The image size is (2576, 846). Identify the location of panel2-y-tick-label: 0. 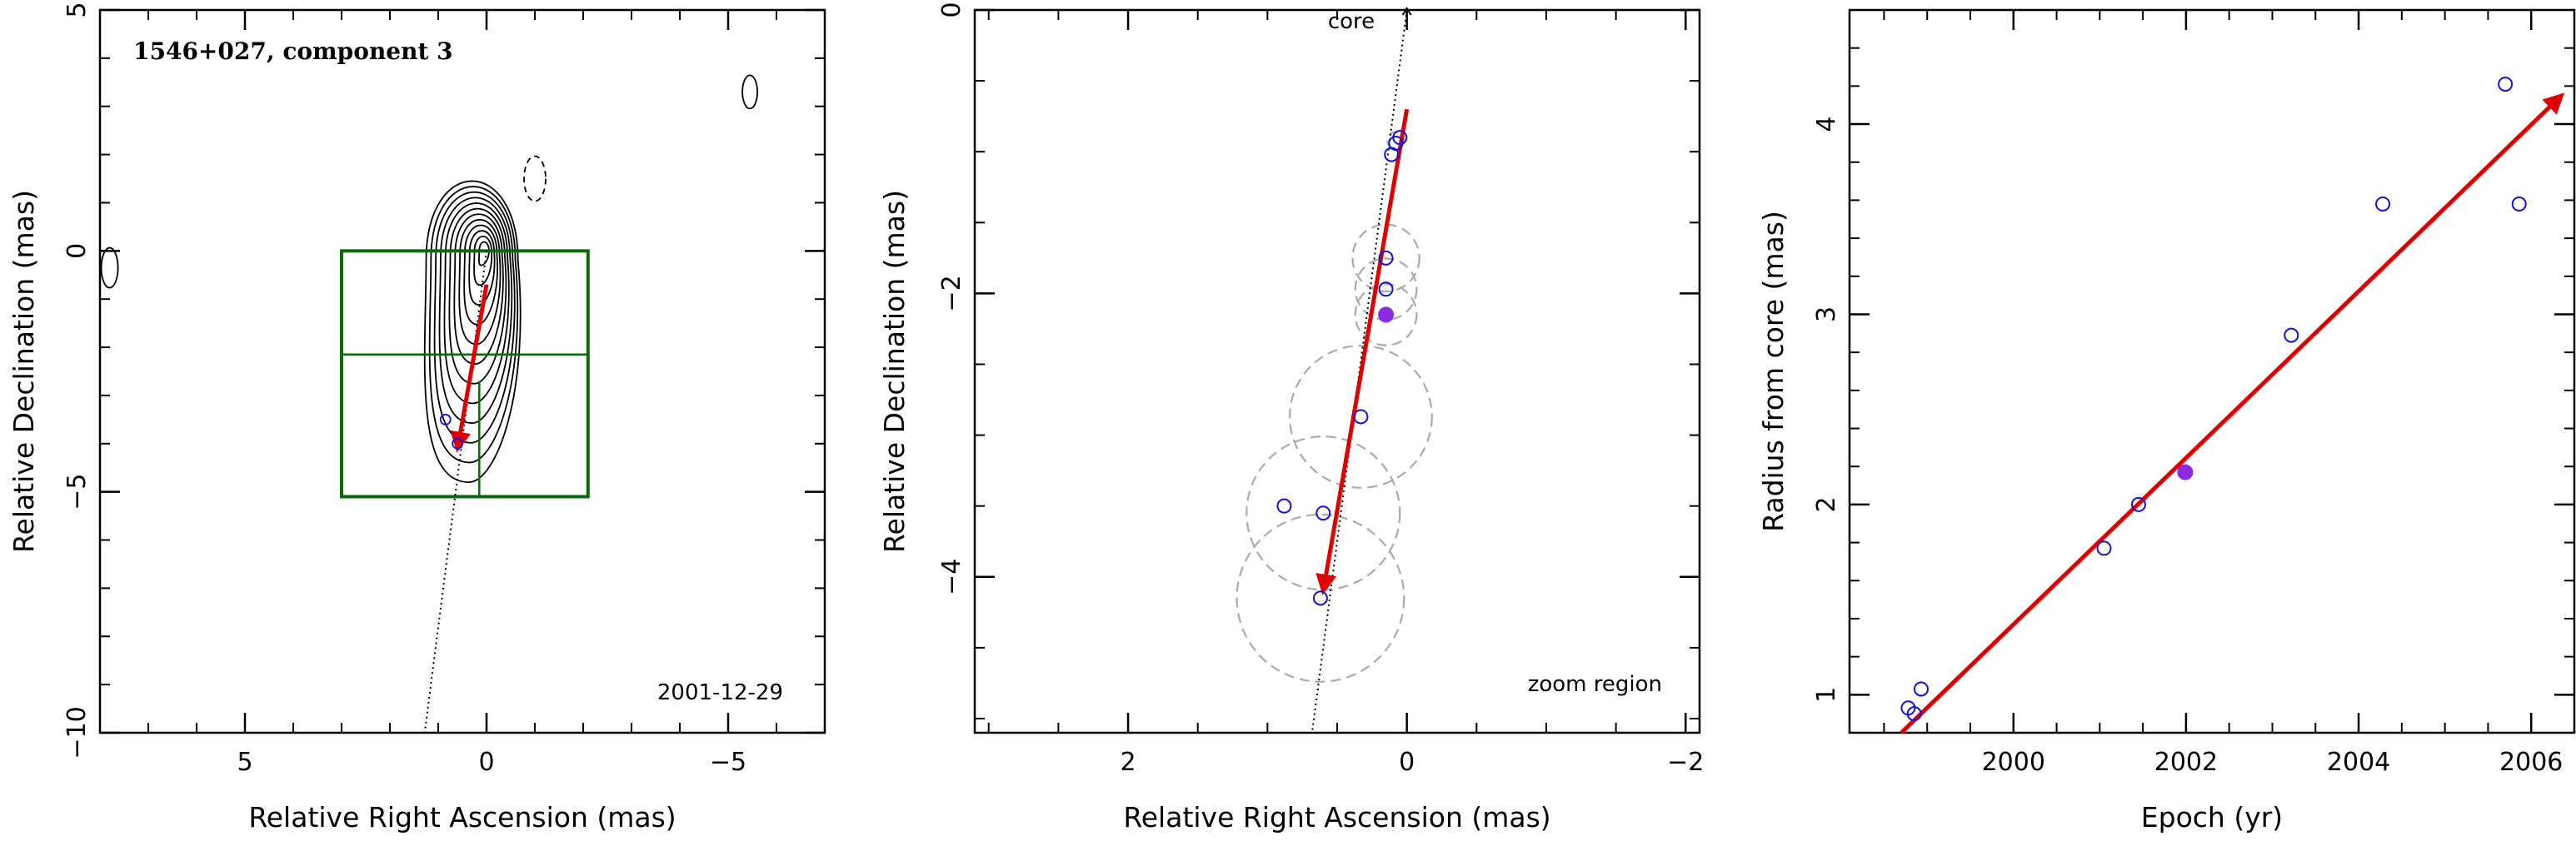
(951, 9).